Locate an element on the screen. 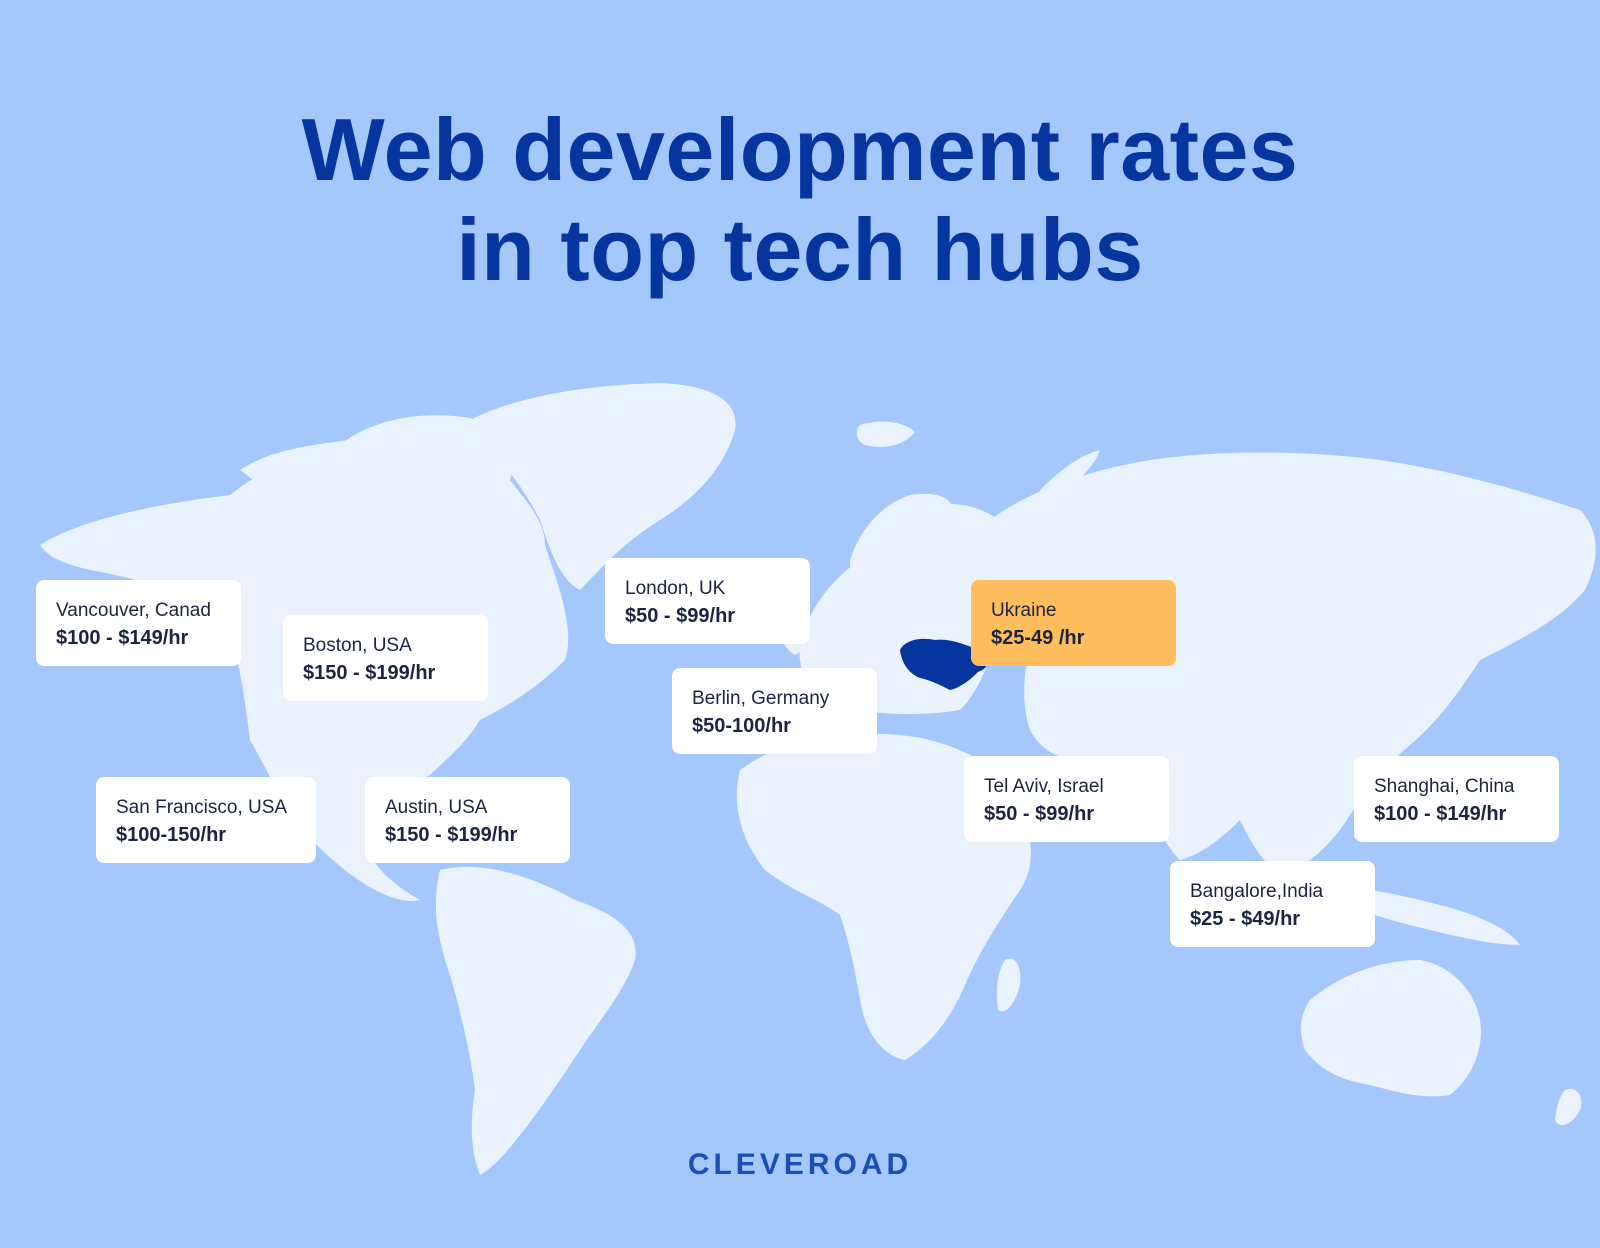 This screenshot has width=1600, height=1248. location-rate: $50-100/hr is located at coordinates (741, 726).